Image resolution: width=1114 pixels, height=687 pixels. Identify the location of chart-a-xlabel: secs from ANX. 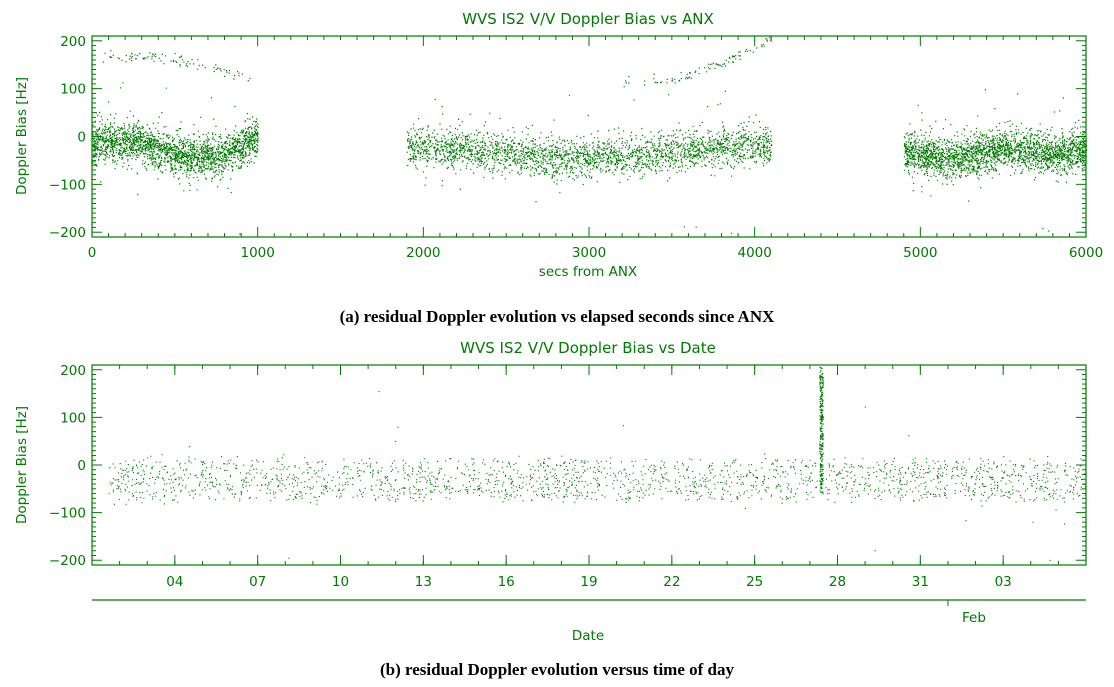
(588, 272).